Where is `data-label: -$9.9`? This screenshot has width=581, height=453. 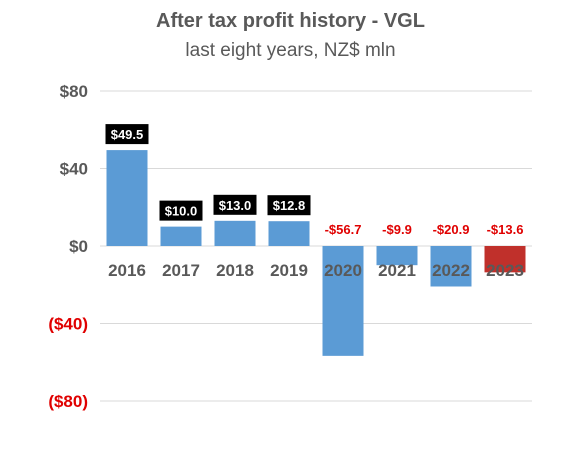
data-label: -$9.9 is located at coordinates (397, 229).